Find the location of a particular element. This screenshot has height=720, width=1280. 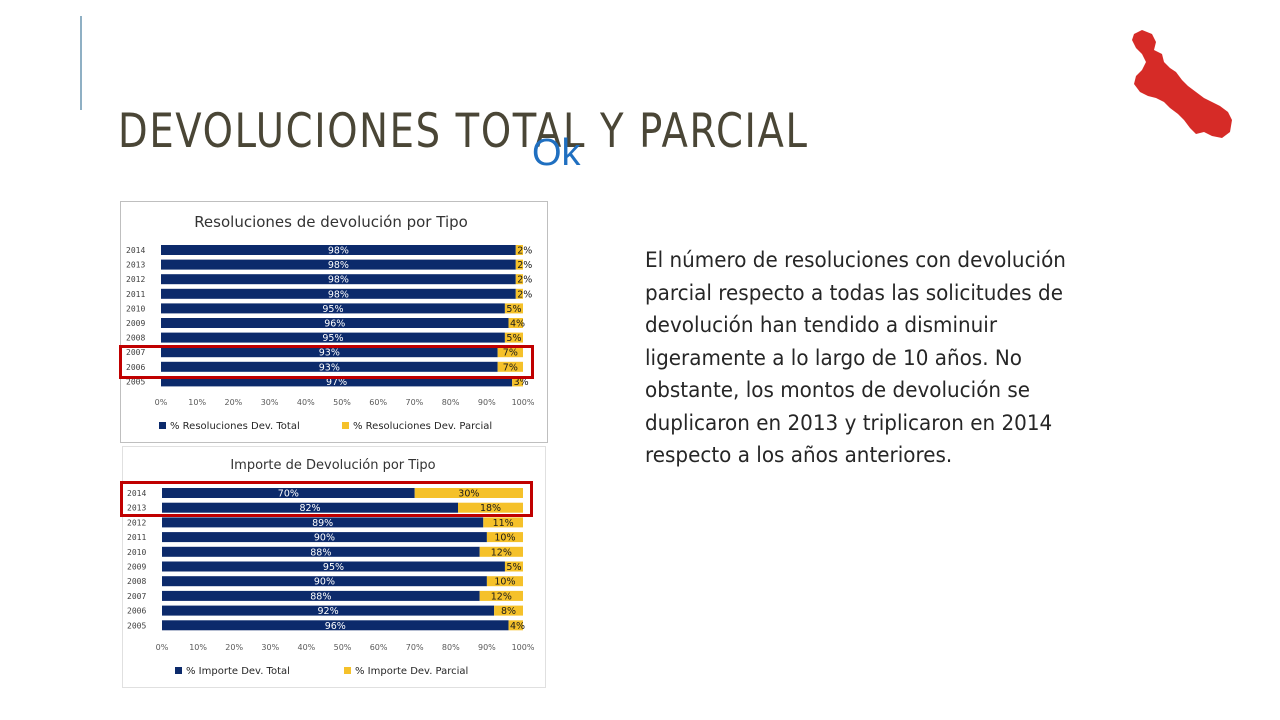

category-label: 2011 is located at coordinates (136, 537).